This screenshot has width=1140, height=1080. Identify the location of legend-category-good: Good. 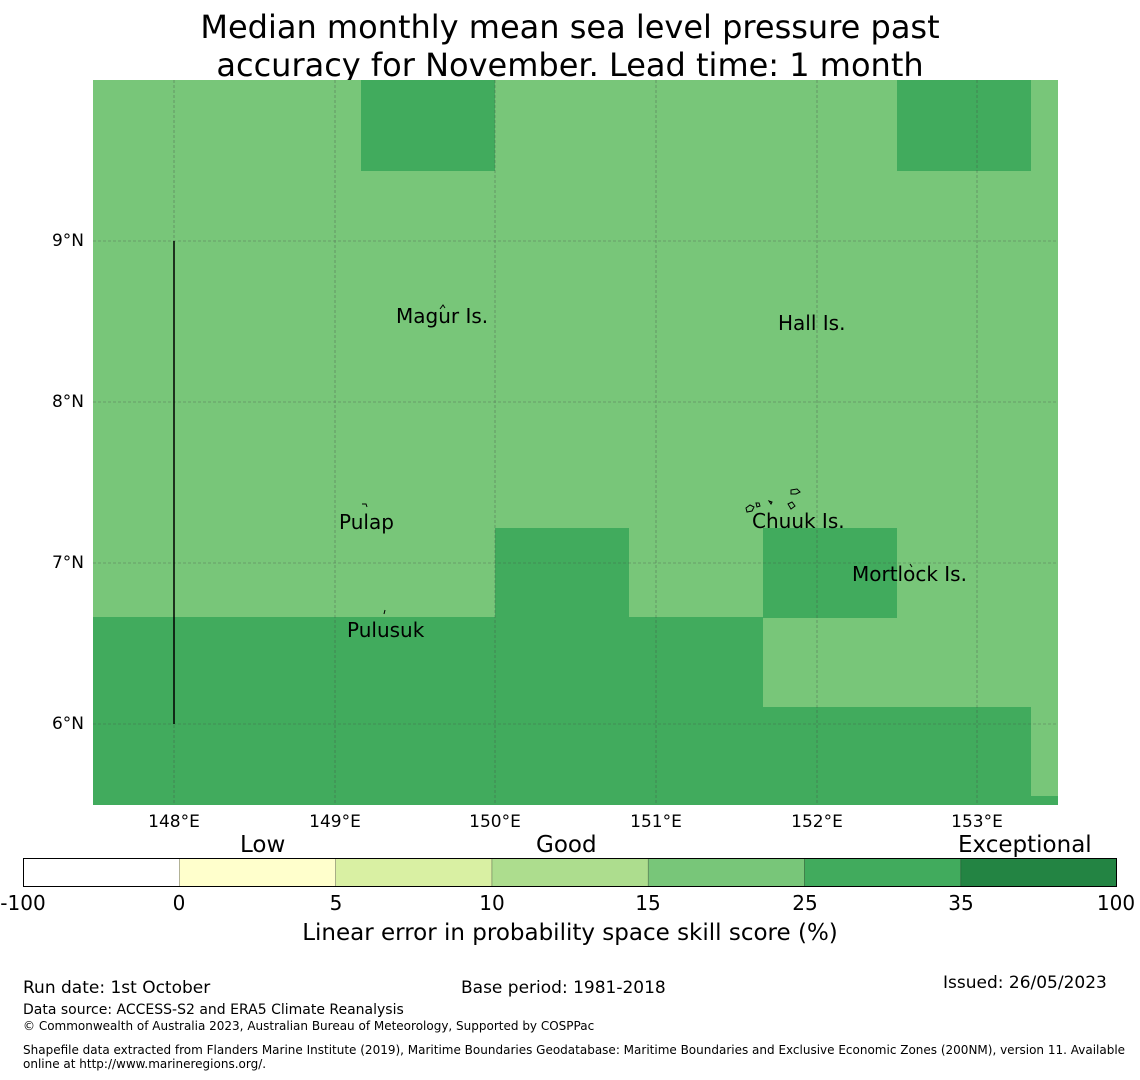
(566, 845).